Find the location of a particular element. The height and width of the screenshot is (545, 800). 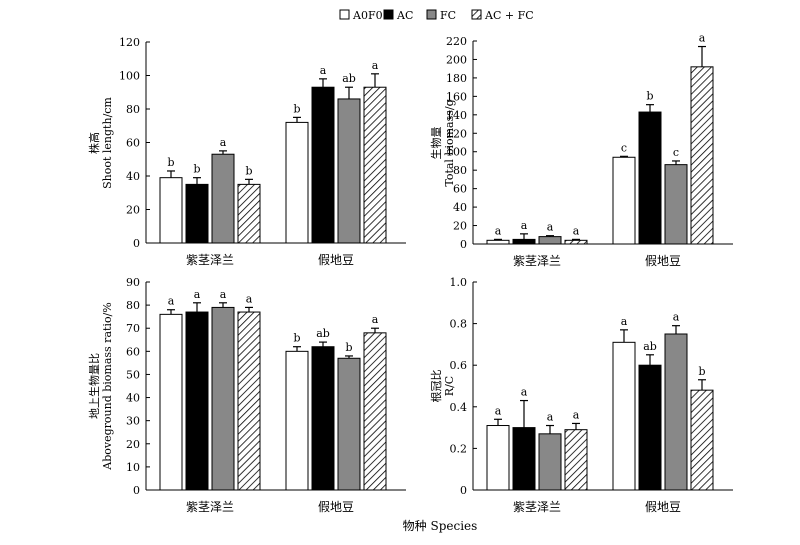

y-axis-label-1: 生物量Total biomass/g is located at coordinates (442, 142).